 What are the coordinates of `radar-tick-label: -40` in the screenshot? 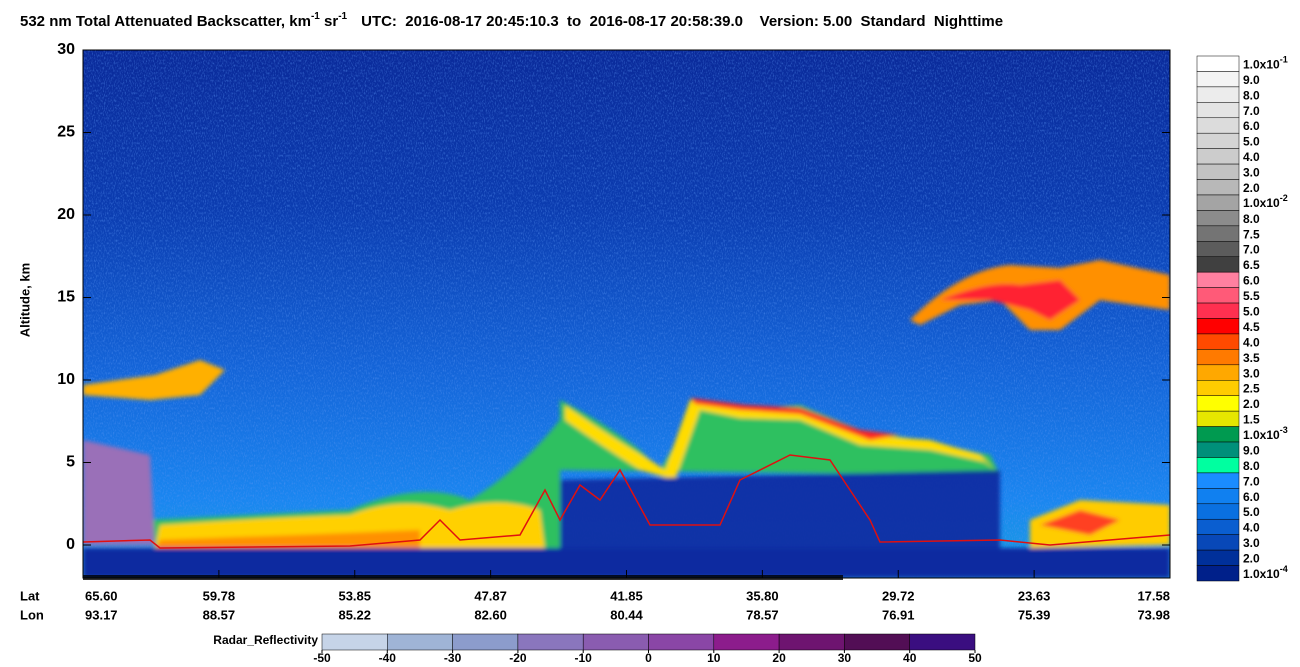 It's located at (388, 658).